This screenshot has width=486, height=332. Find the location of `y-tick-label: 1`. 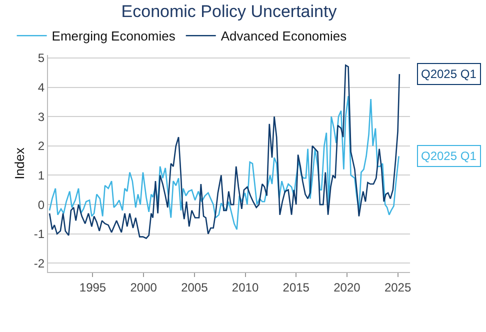

y-tick-label: 1 is located at coordinates (41, 175).